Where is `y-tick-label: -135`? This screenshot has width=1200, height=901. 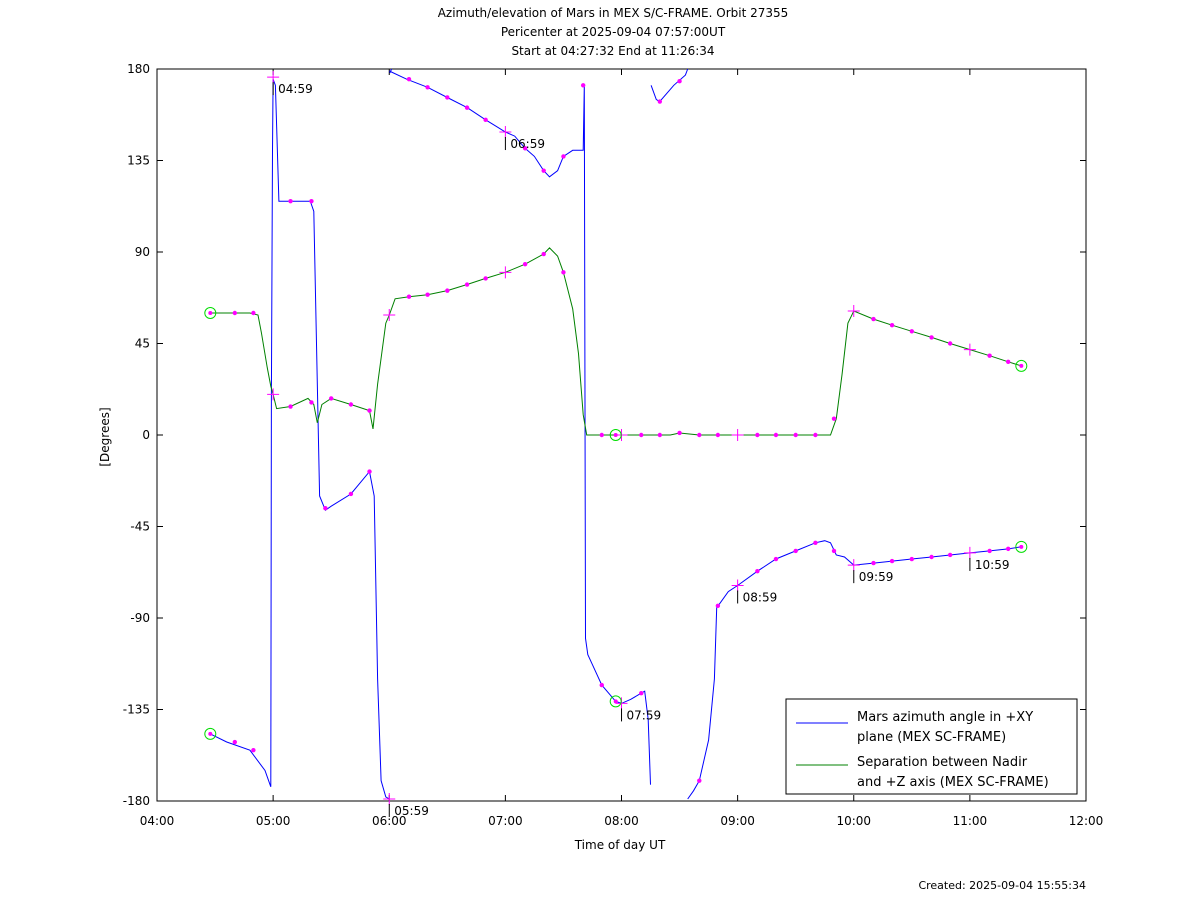
y-tick-label: -135 is located at coordinates (136, 710).